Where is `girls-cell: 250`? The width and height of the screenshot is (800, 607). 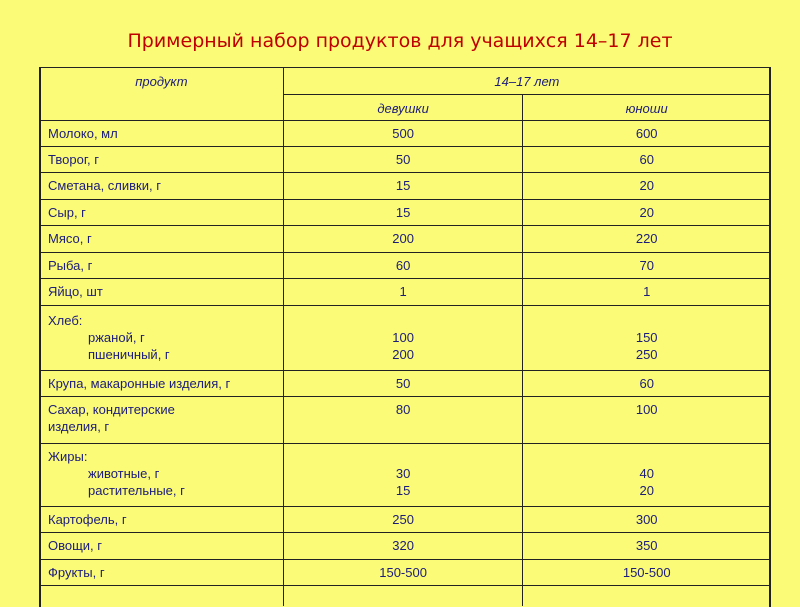
girls-cell: 250 is located at coordinates (403, 519).